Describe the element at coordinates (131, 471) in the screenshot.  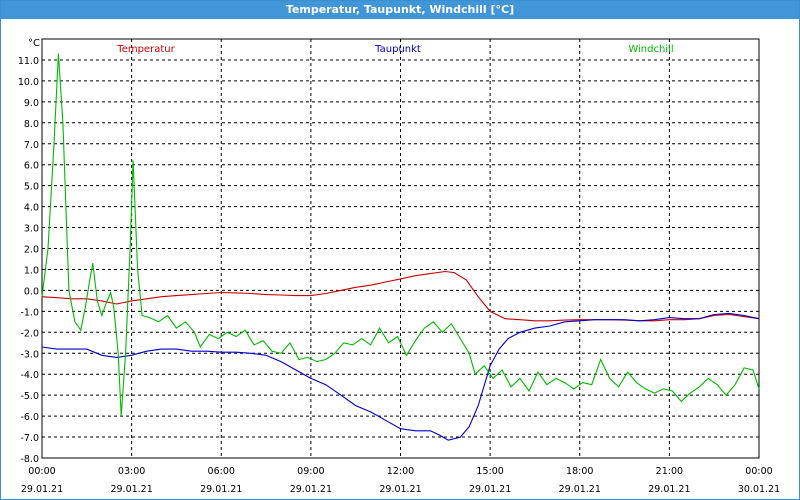
I see `x-tick-time-label: 03:00` at that location.